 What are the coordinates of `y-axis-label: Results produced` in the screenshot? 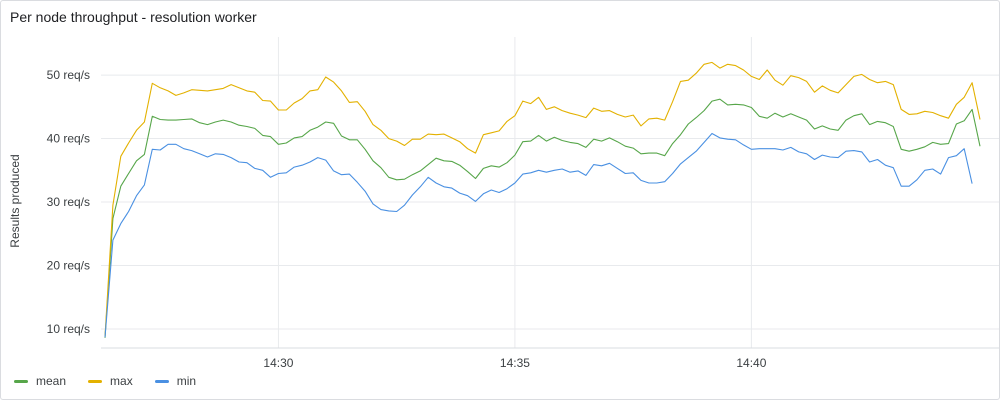 It's located at (15, 200).